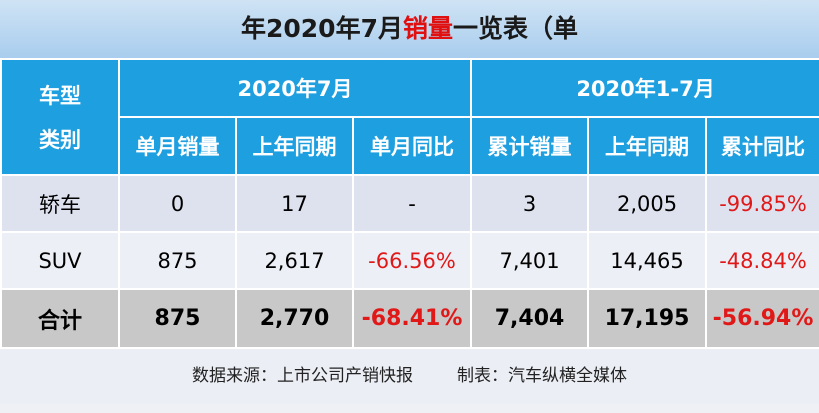 The width and height of the screenshot is (819, 413). Describe the element at coordinates (177, 203) in the screenshot. I see `data-cell: 0` at that location.